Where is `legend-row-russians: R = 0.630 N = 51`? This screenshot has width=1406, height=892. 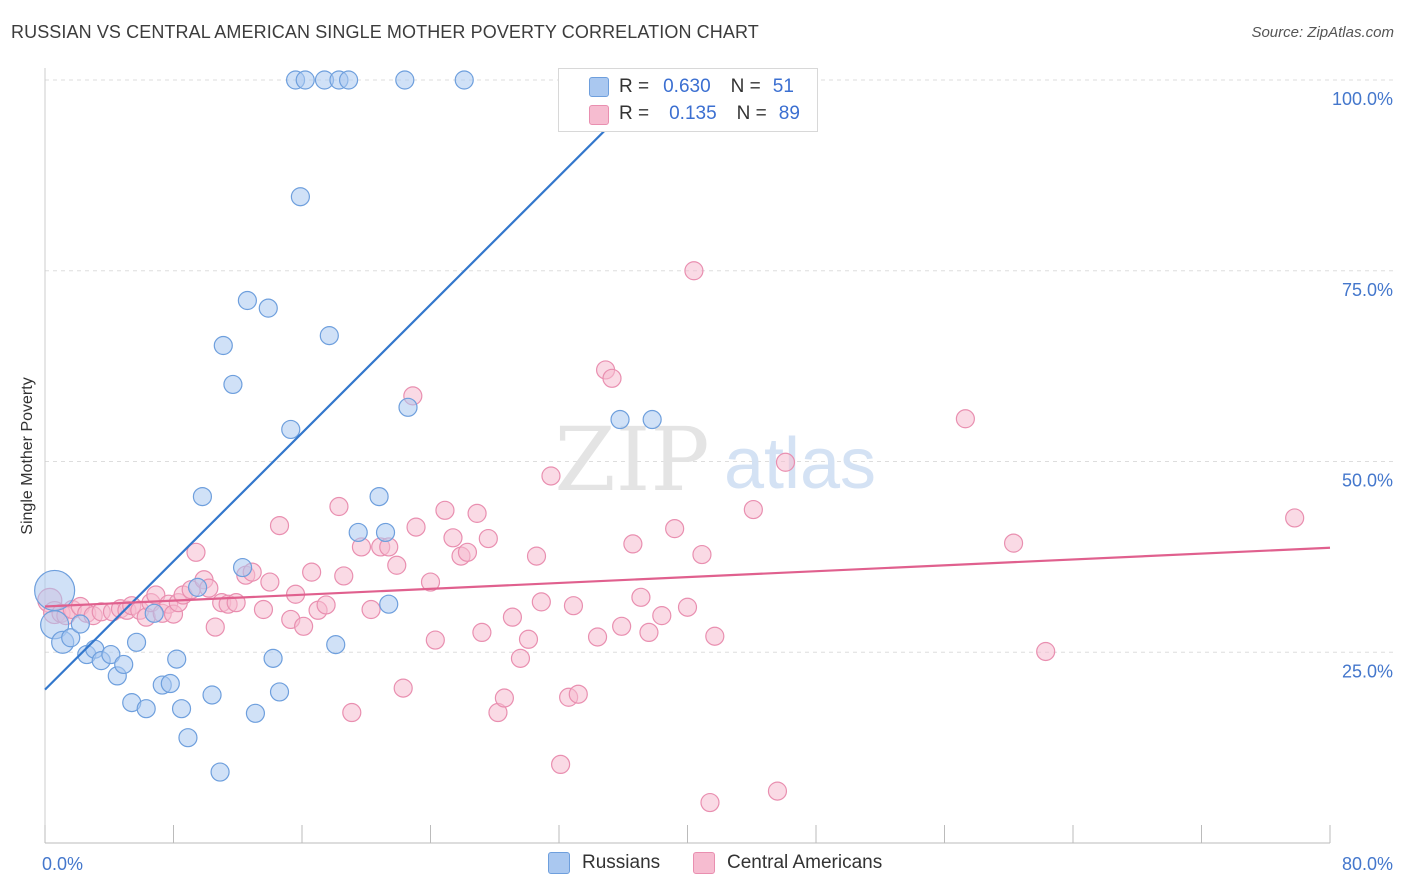
legend-row-russians: R = 0.630 N = 51 is located at coordinates (706, 87).